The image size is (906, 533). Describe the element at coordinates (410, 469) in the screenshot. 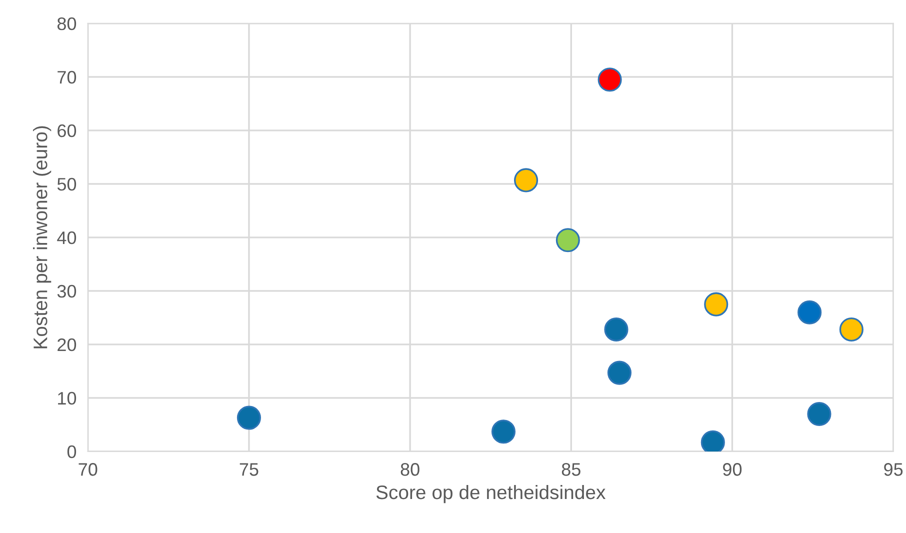

I see `x-tick-label: 80` at that location.